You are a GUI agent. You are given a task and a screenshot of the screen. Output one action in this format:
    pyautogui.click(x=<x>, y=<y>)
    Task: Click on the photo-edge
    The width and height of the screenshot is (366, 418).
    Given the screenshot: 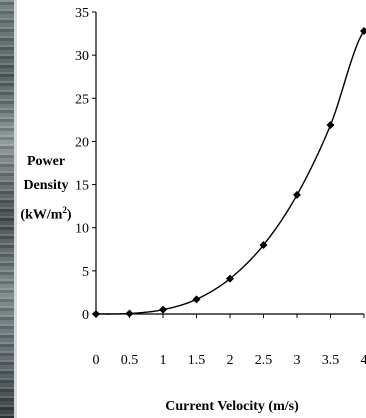 What is the action you would take?
    pyautogui.click(x=15, y=209)
    